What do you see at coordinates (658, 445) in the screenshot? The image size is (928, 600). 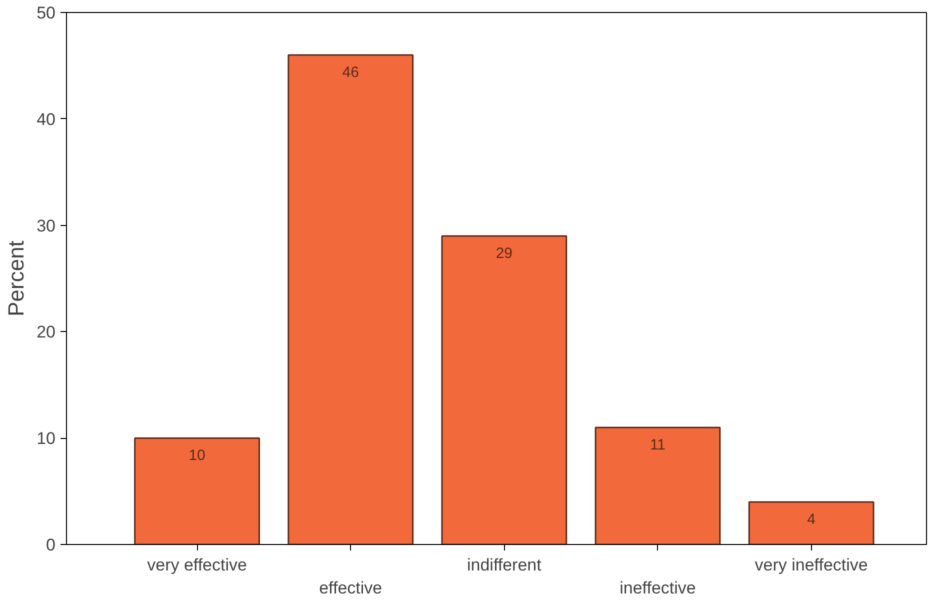 I see `data-label: 11` at bounding box center [658, 445].